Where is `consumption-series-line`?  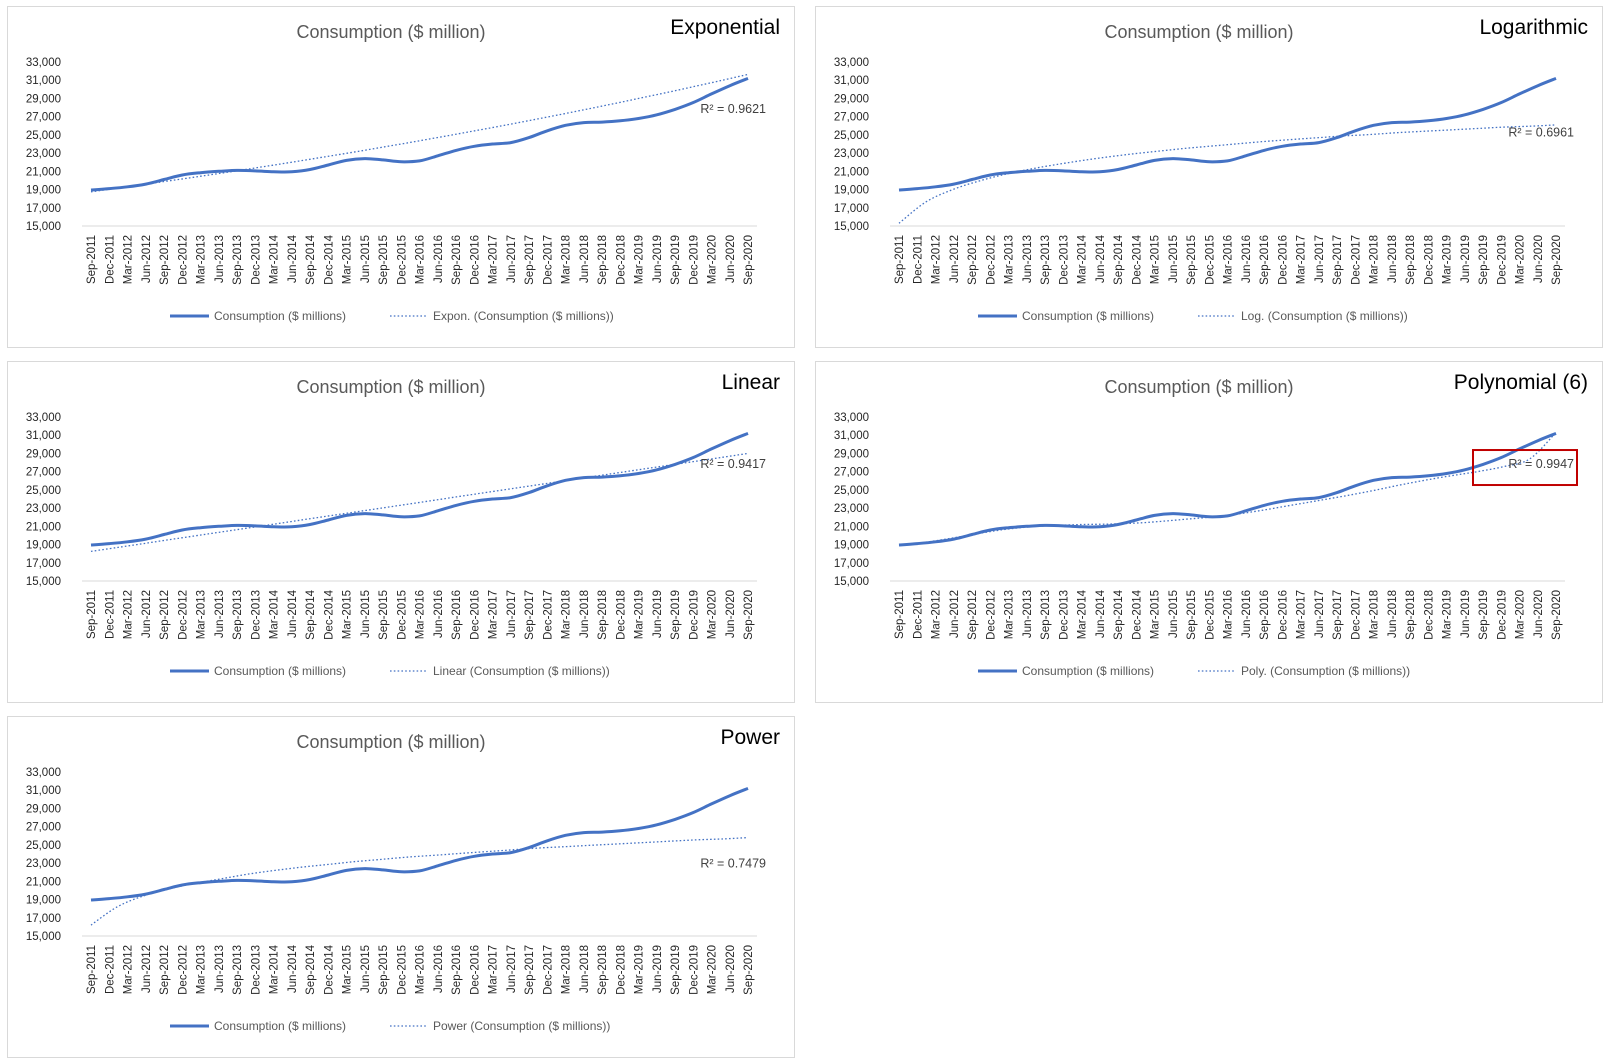 consumption-series-line is located at coordinates (1227, 134).